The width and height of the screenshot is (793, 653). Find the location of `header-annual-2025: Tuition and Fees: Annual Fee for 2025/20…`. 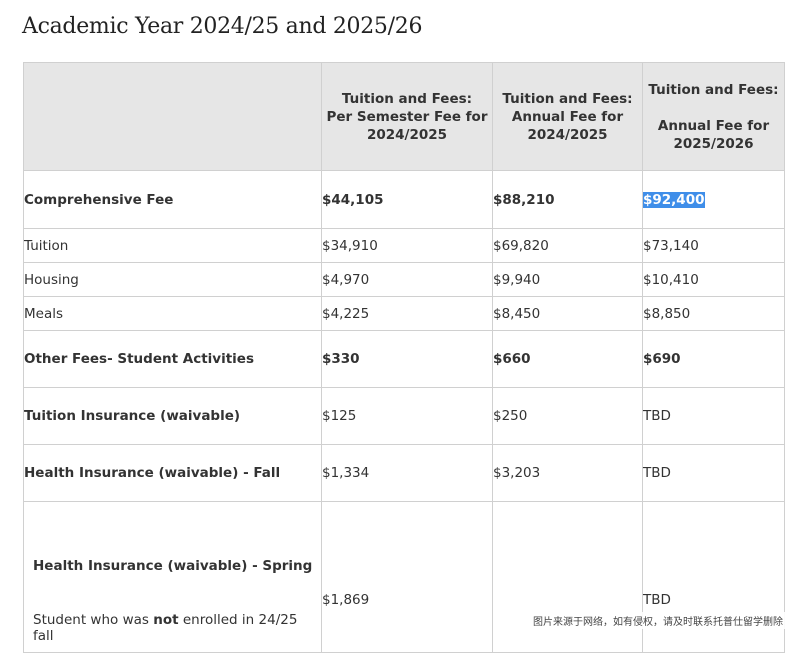

header-annual-2025: Tuition and Fees: Annual Fee for 2025/20… is located at coordinates (713, 116).